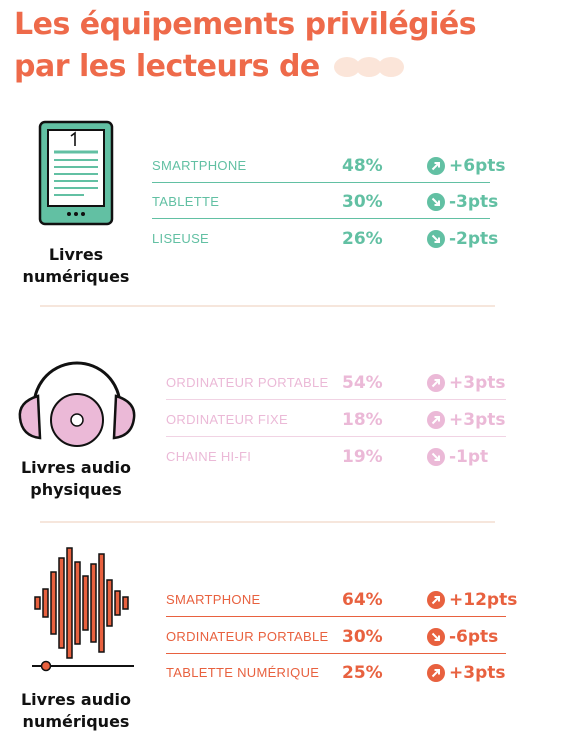  What do you see at coordinates (368, 68) in the screenshot?
I see `brand-dots-logo` at bounding box center [368, 68].